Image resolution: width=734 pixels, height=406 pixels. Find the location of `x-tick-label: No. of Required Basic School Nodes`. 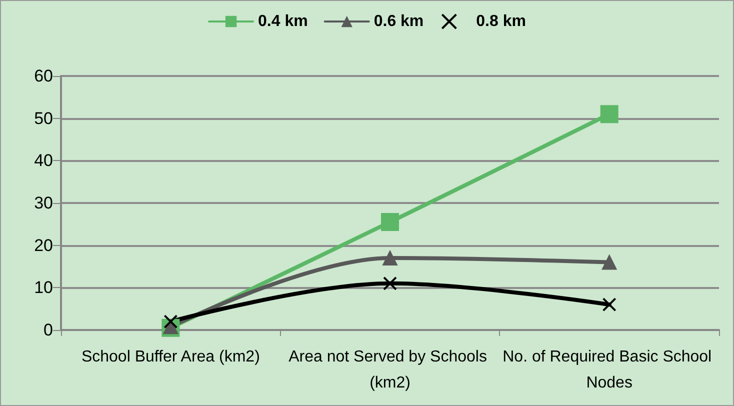

x-tick-label: No. of Required Basic School Nodes is located at coordinates (609, 370).